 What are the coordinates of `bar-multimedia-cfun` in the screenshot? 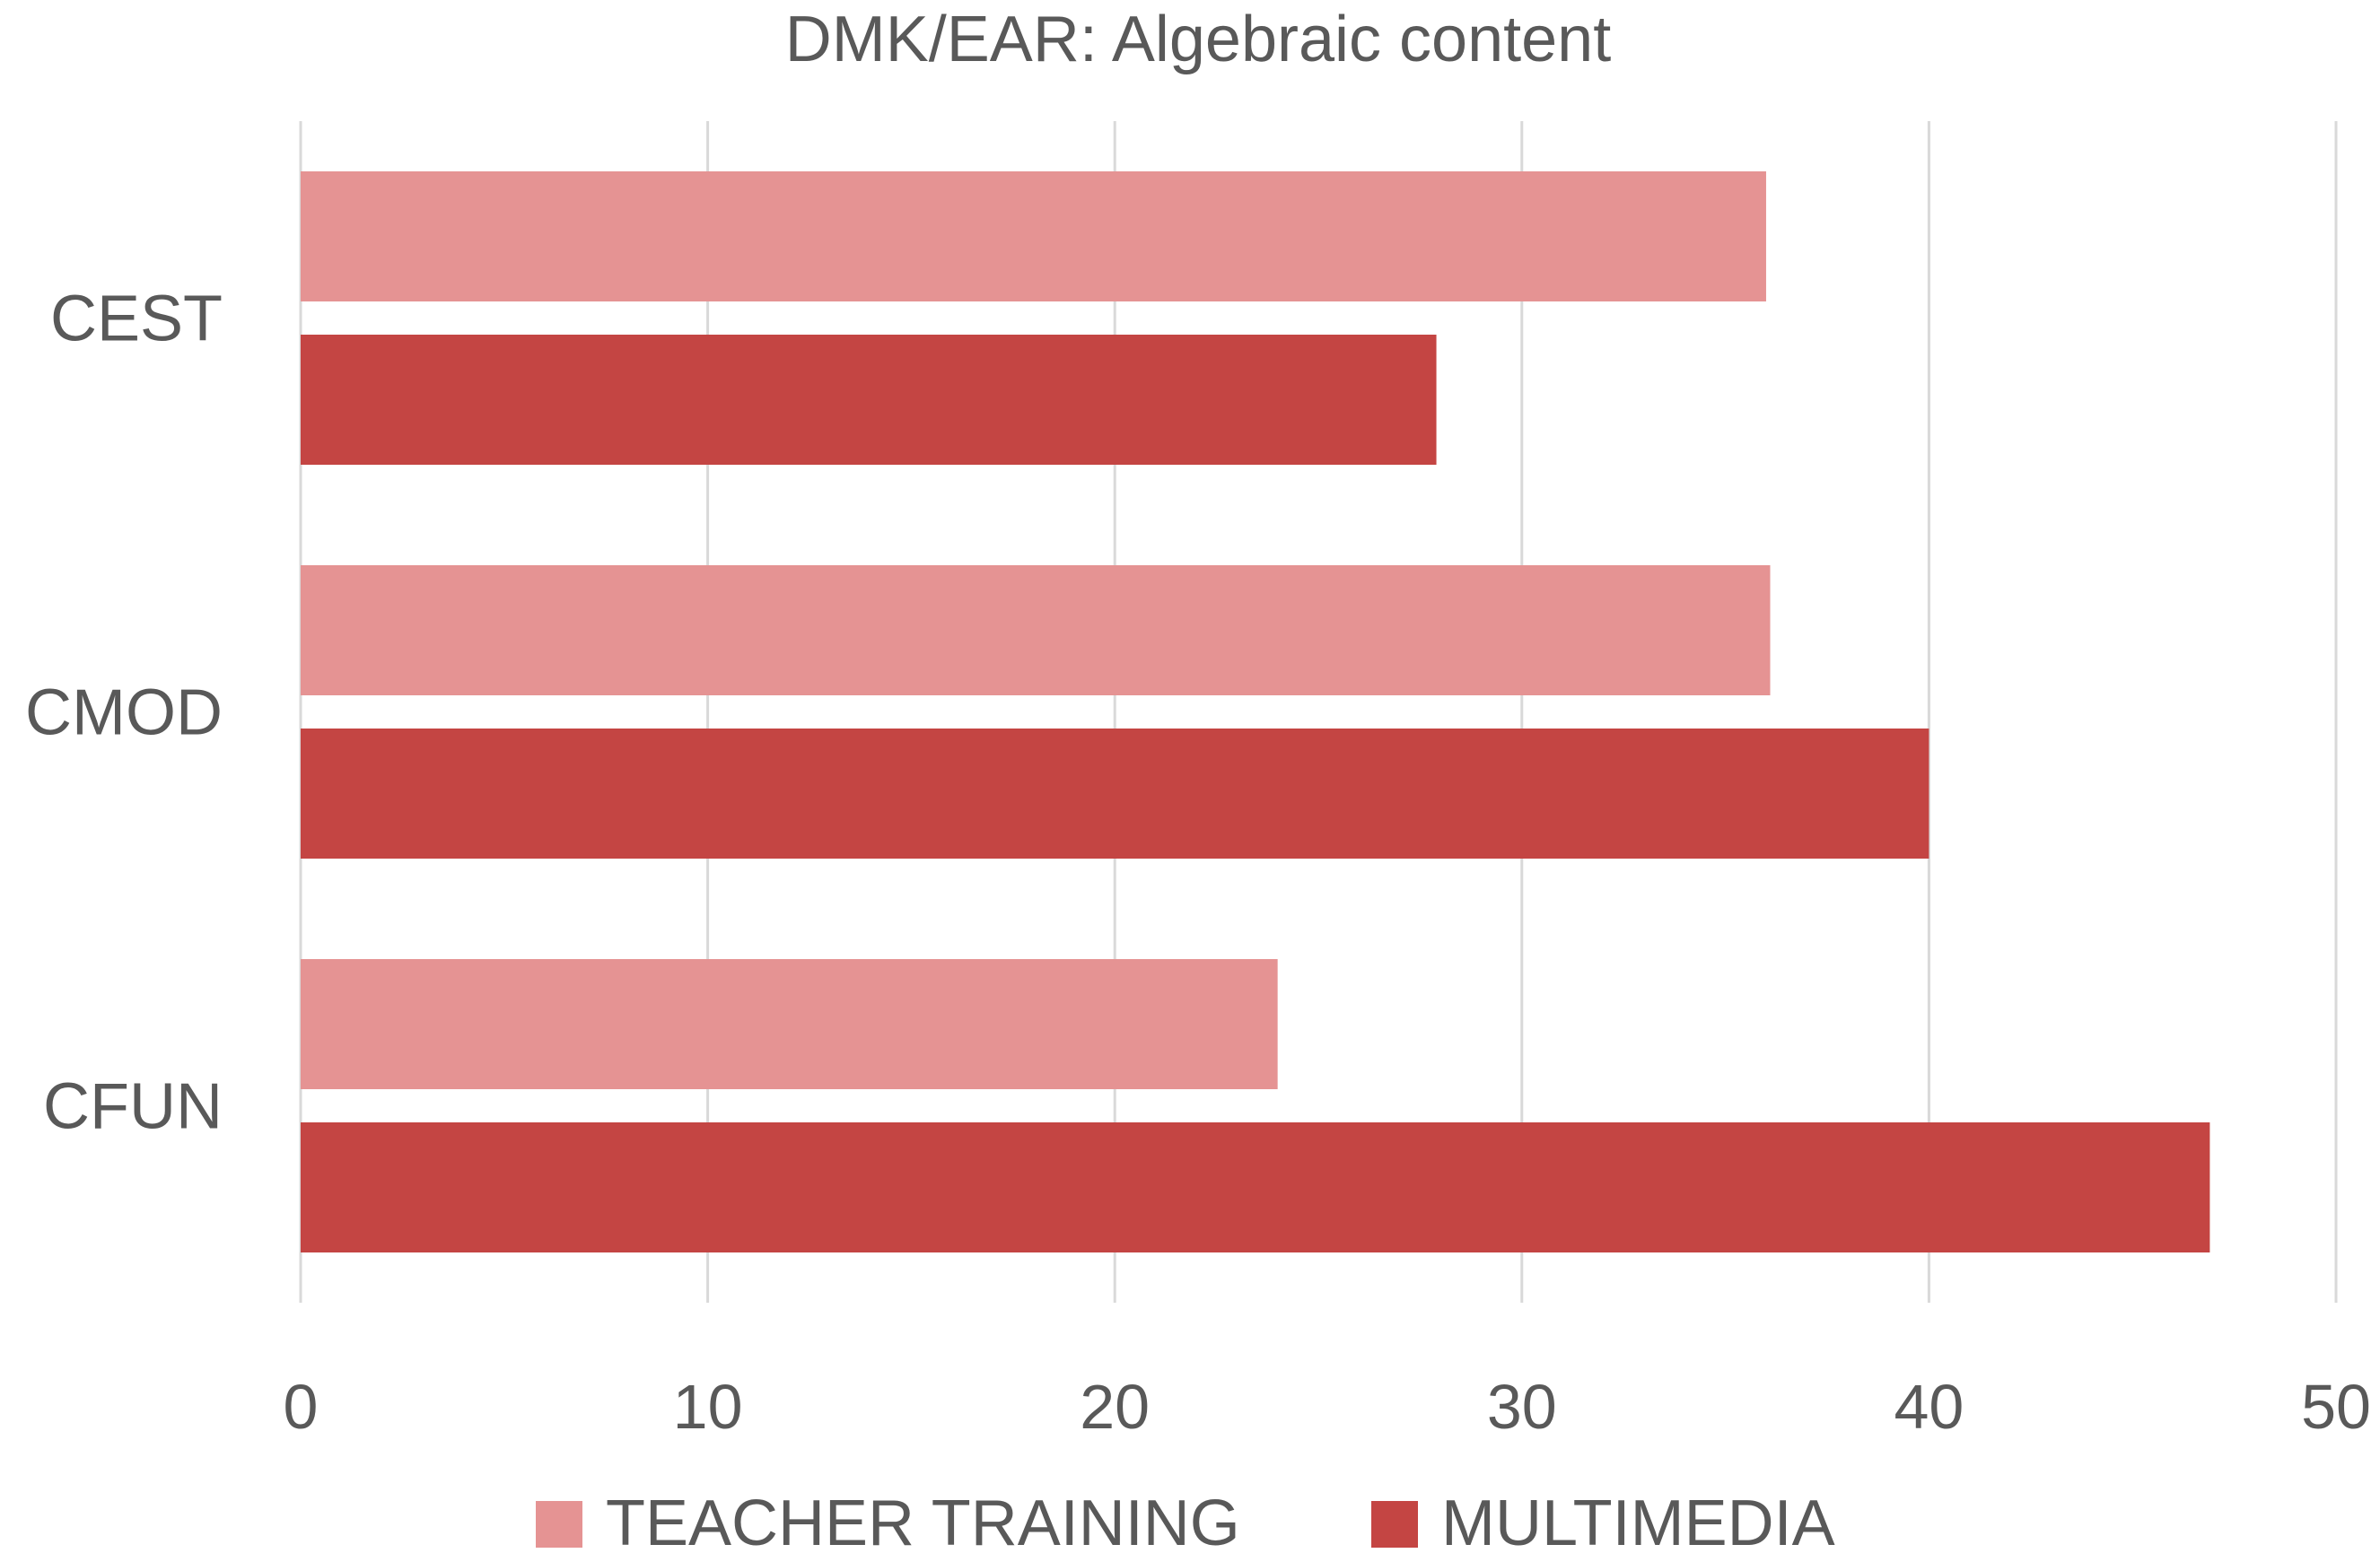 It's located at (1255, 1187).